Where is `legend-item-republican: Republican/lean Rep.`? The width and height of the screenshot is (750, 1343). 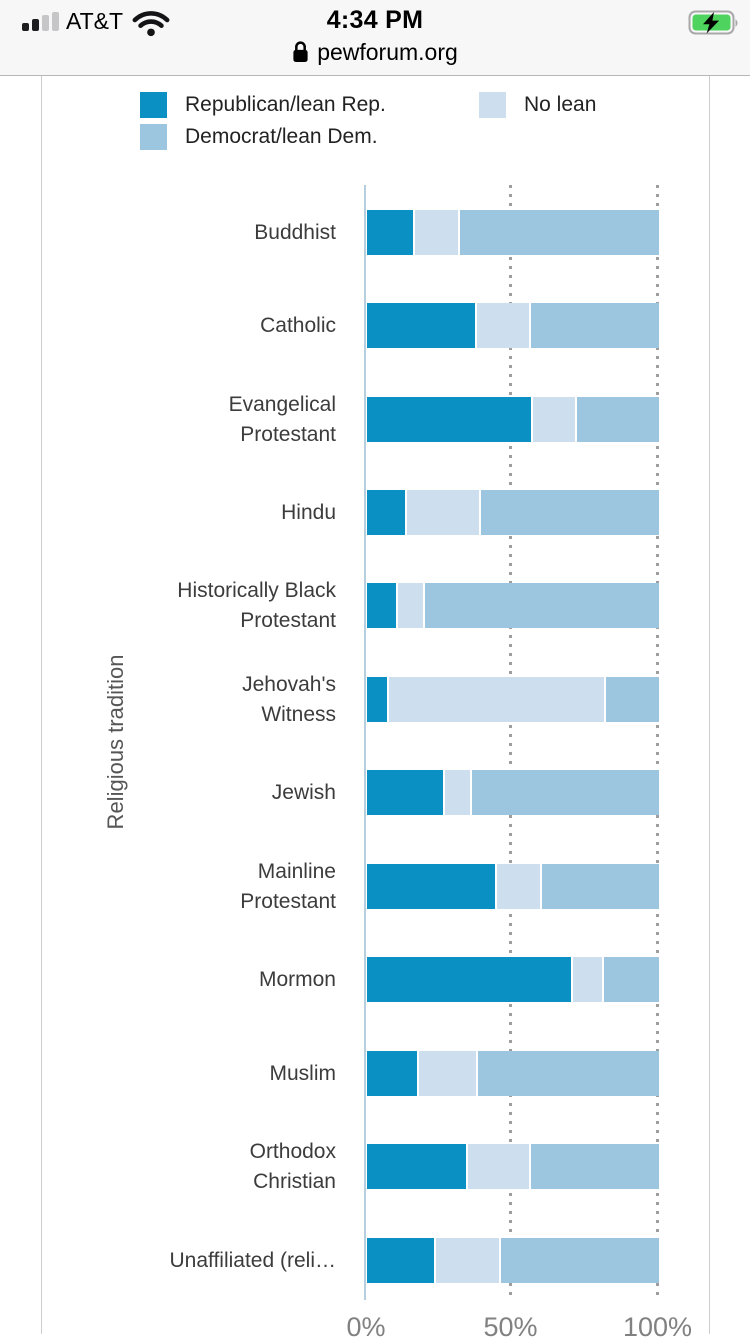 legend-item-republican: Republican/lean Rep. is located at coordinates (263, 105).